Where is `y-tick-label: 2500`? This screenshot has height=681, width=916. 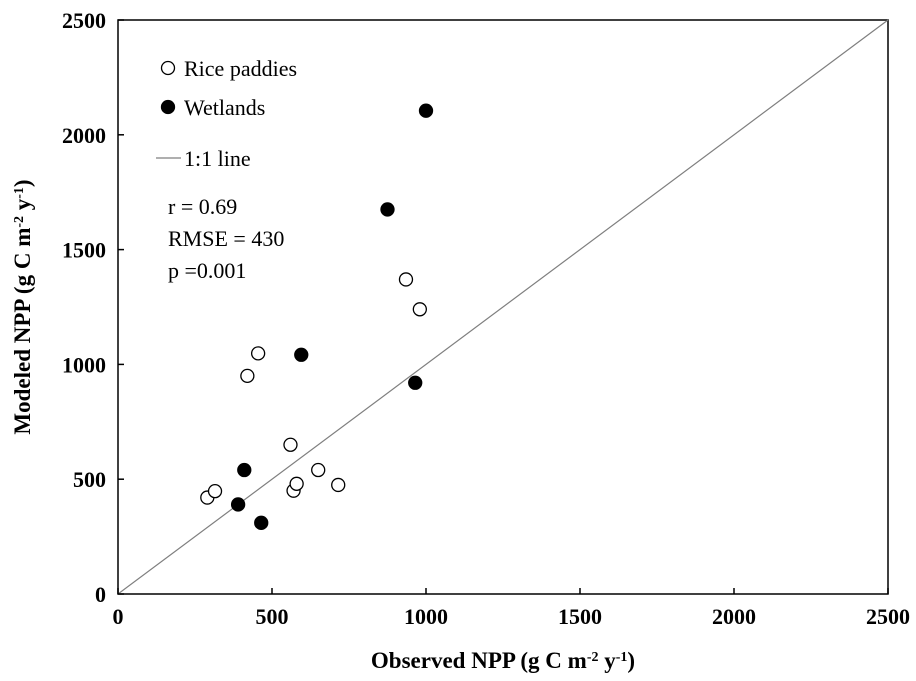
y-tick-label: 2500 is located at coordinates (84, 20).